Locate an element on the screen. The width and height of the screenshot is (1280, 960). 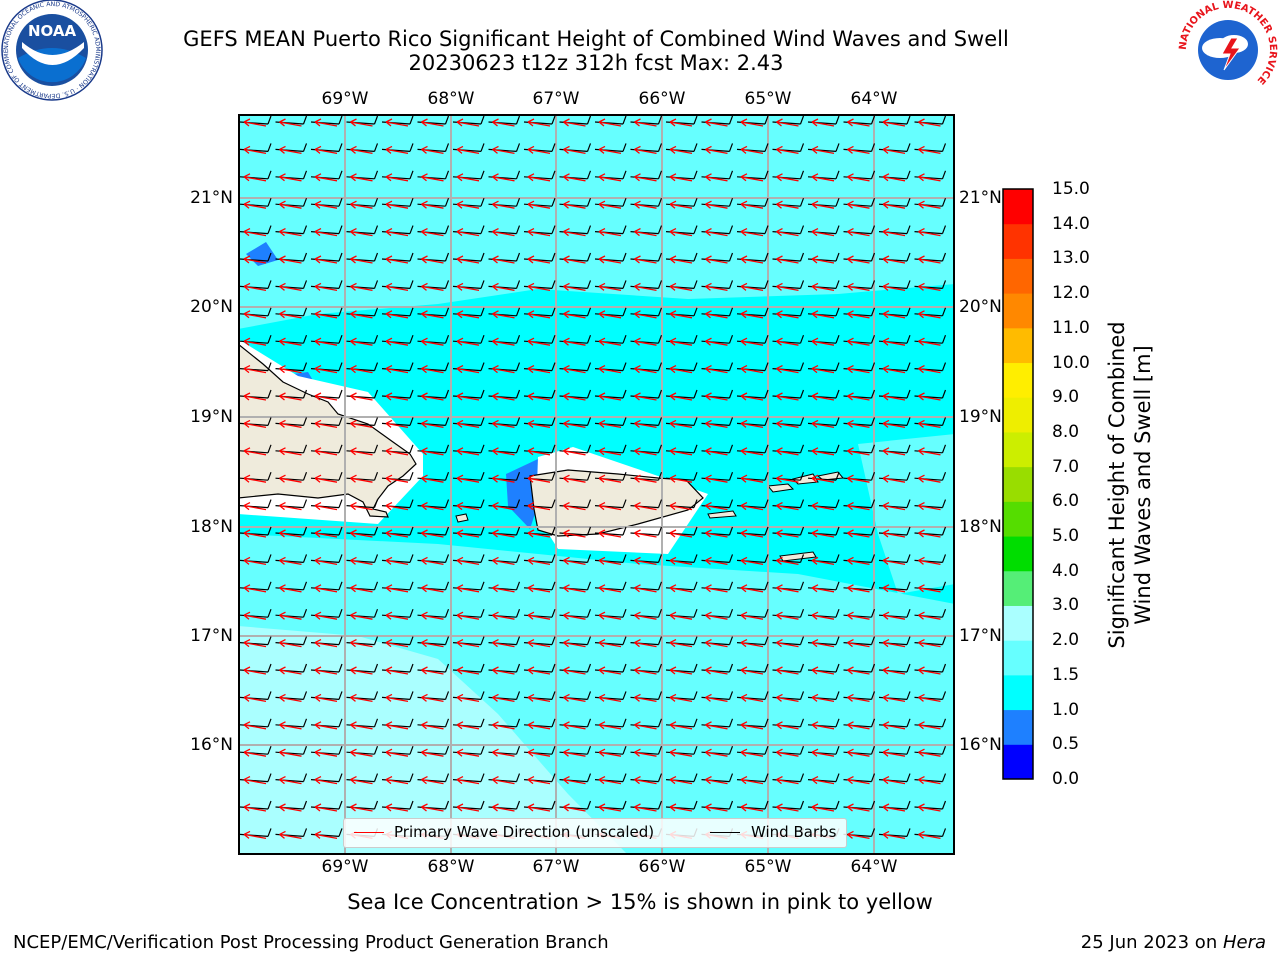
wave-direction-legend-label: Primary Wave Direction (unscaled) is located at coordinates (524, 832).